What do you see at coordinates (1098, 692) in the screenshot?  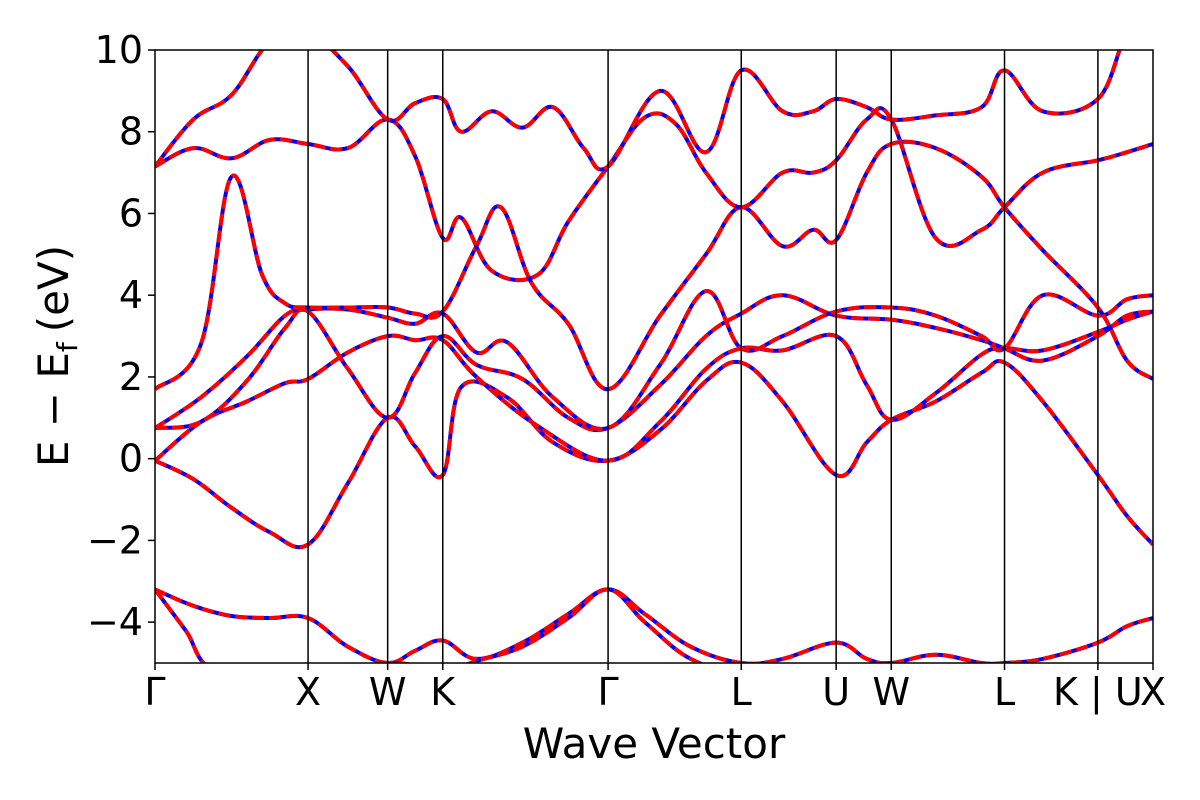 I see `x-tick-label: K | U` at bounding box center [1098, 692].